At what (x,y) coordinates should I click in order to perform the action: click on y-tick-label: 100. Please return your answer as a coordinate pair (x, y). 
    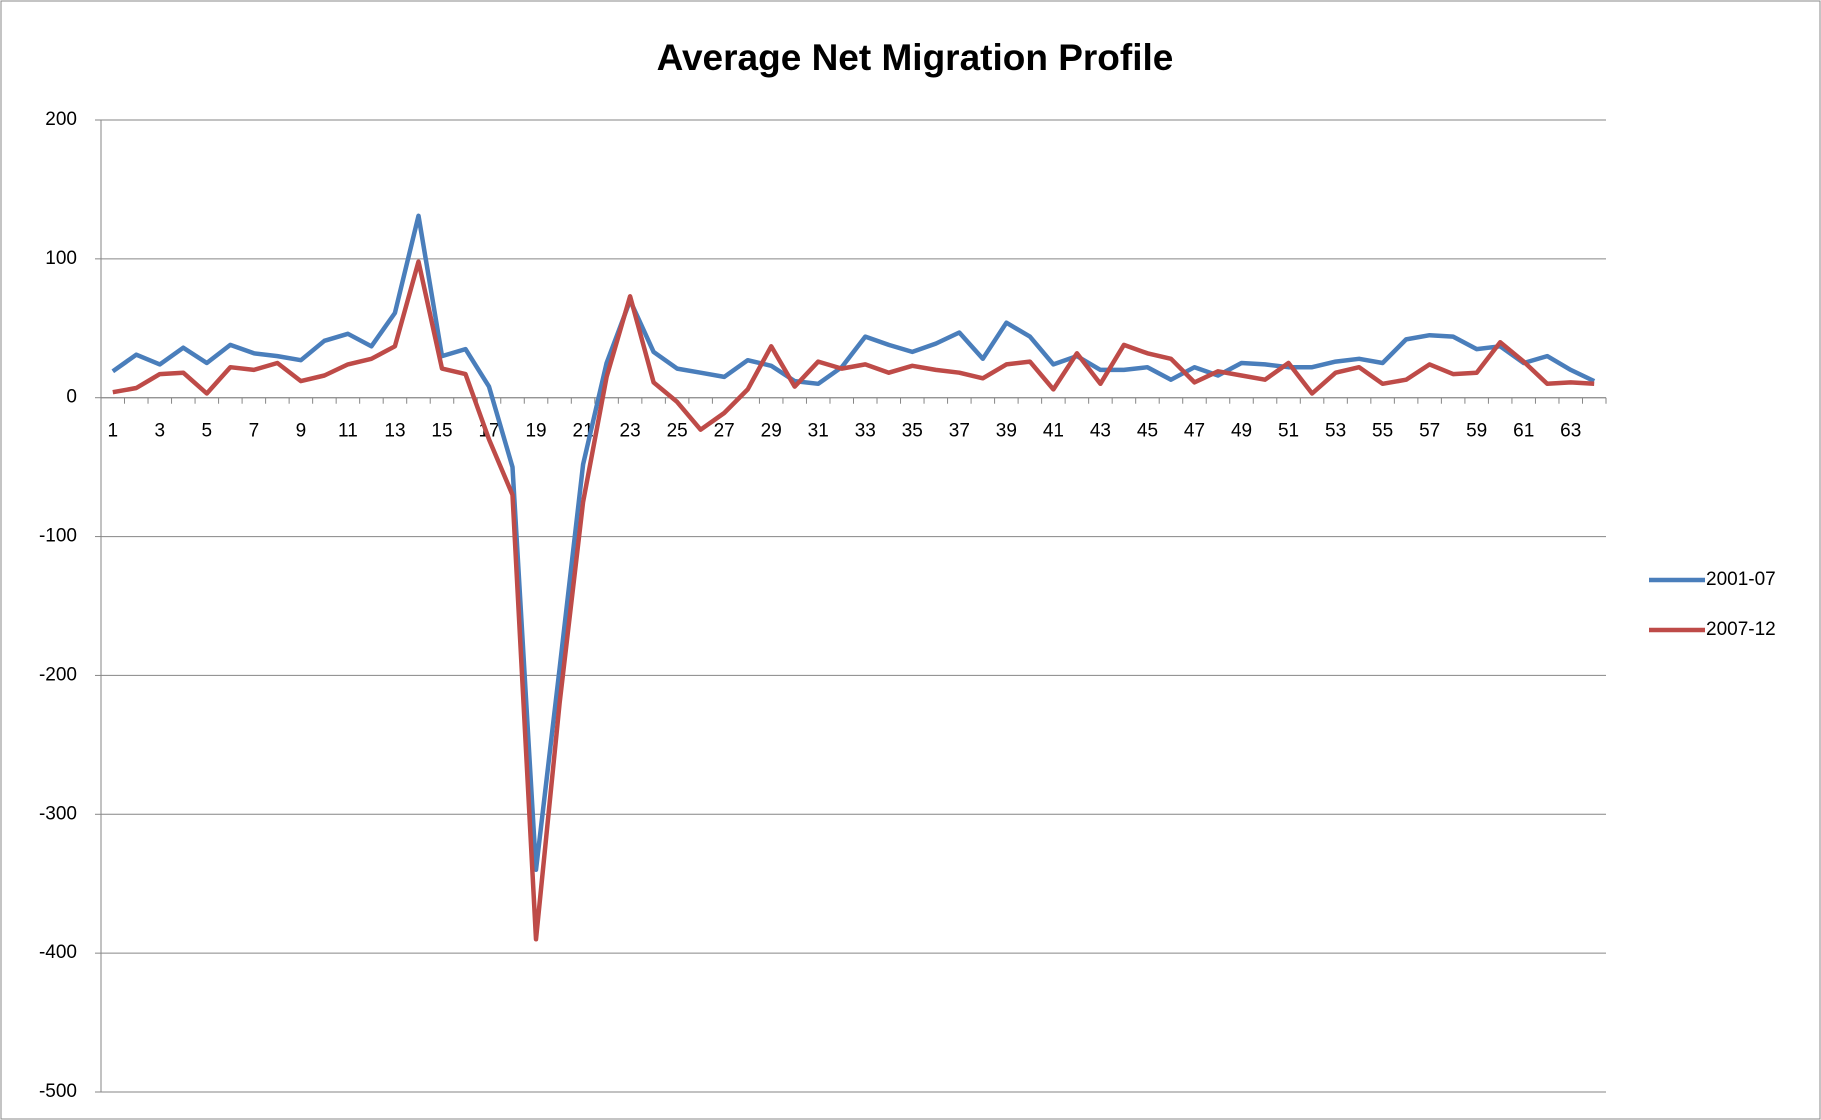
    Looking at the image, I should click on (61, 258).